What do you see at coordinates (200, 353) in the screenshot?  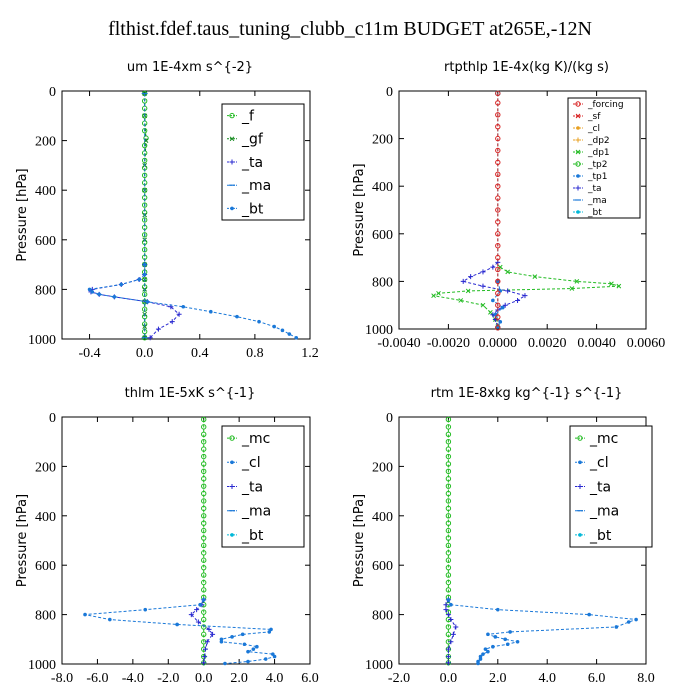 I see `x-tick-label: 0.4` at bounding box center [200, 353].